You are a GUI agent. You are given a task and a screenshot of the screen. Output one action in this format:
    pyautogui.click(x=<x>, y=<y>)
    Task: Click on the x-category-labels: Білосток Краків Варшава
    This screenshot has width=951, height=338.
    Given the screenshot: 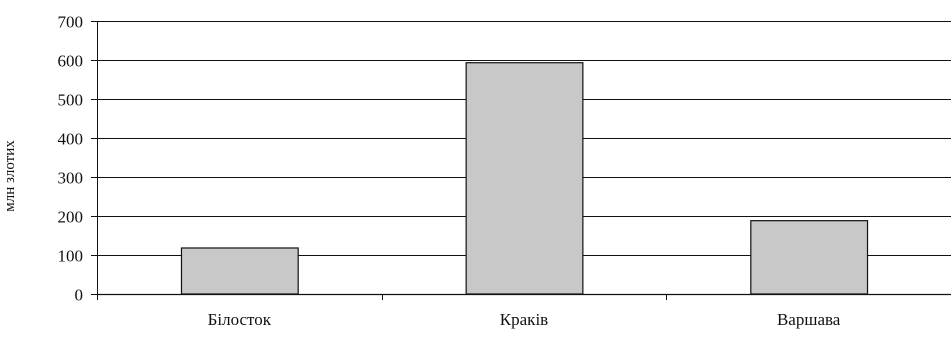 What is the action you would take?
    pyautogui.click(x=524, y=319)
    